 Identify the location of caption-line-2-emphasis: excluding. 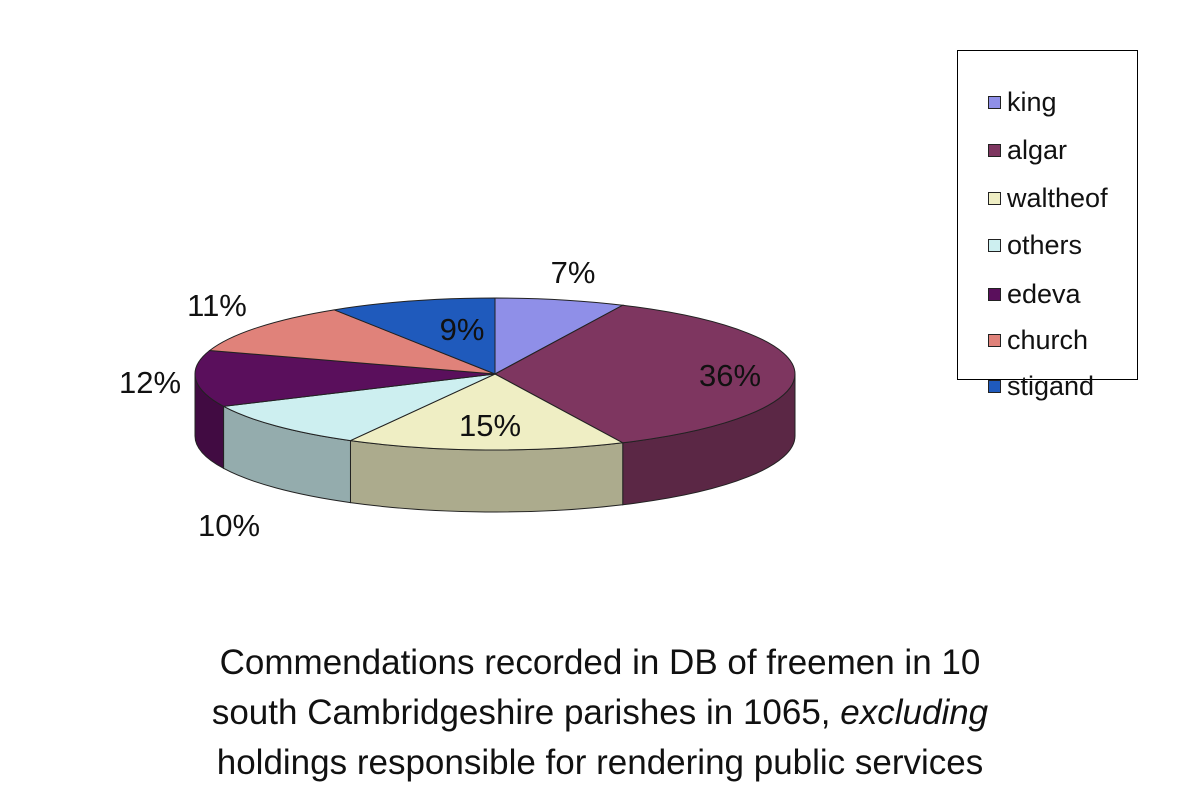
(914, 712).